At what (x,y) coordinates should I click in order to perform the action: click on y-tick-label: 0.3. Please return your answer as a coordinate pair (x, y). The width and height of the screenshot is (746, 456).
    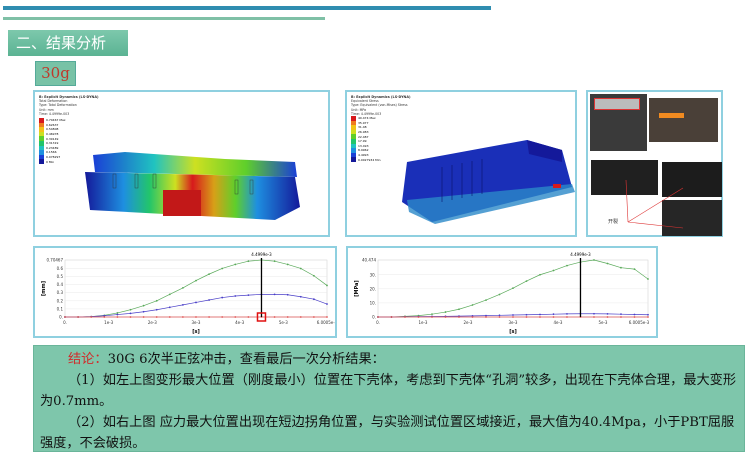
    Looking at the image, I should click on (60, 292).